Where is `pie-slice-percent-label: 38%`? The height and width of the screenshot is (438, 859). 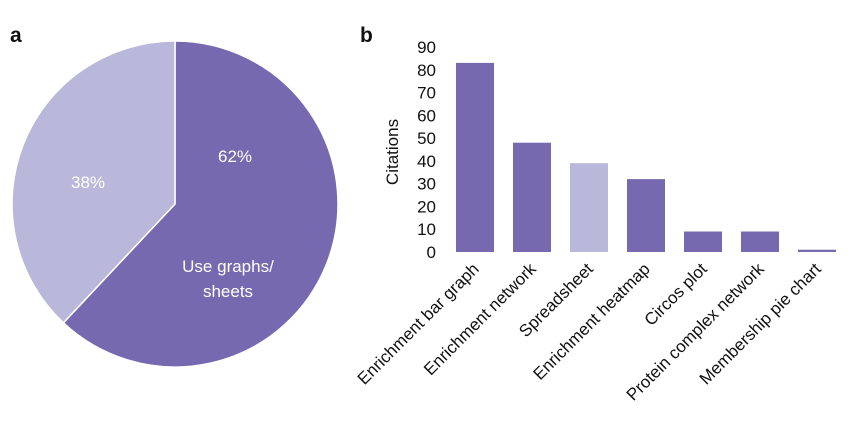
pie-slice-percent-label: 38% is located at coordinates (88, 182).